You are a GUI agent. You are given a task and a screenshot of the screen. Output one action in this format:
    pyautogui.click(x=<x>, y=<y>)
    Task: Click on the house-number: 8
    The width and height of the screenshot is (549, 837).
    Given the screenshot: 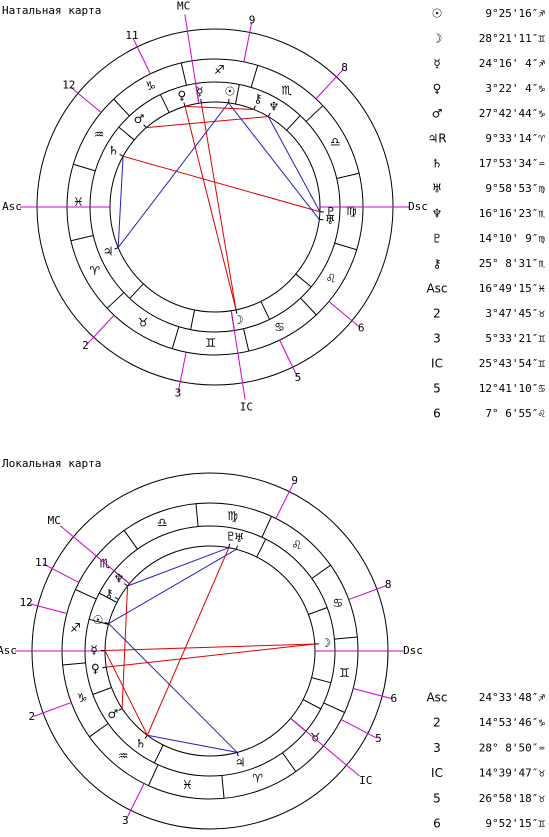 What is the action you would take?
    pyautogui.click(x=344, y=67)
    